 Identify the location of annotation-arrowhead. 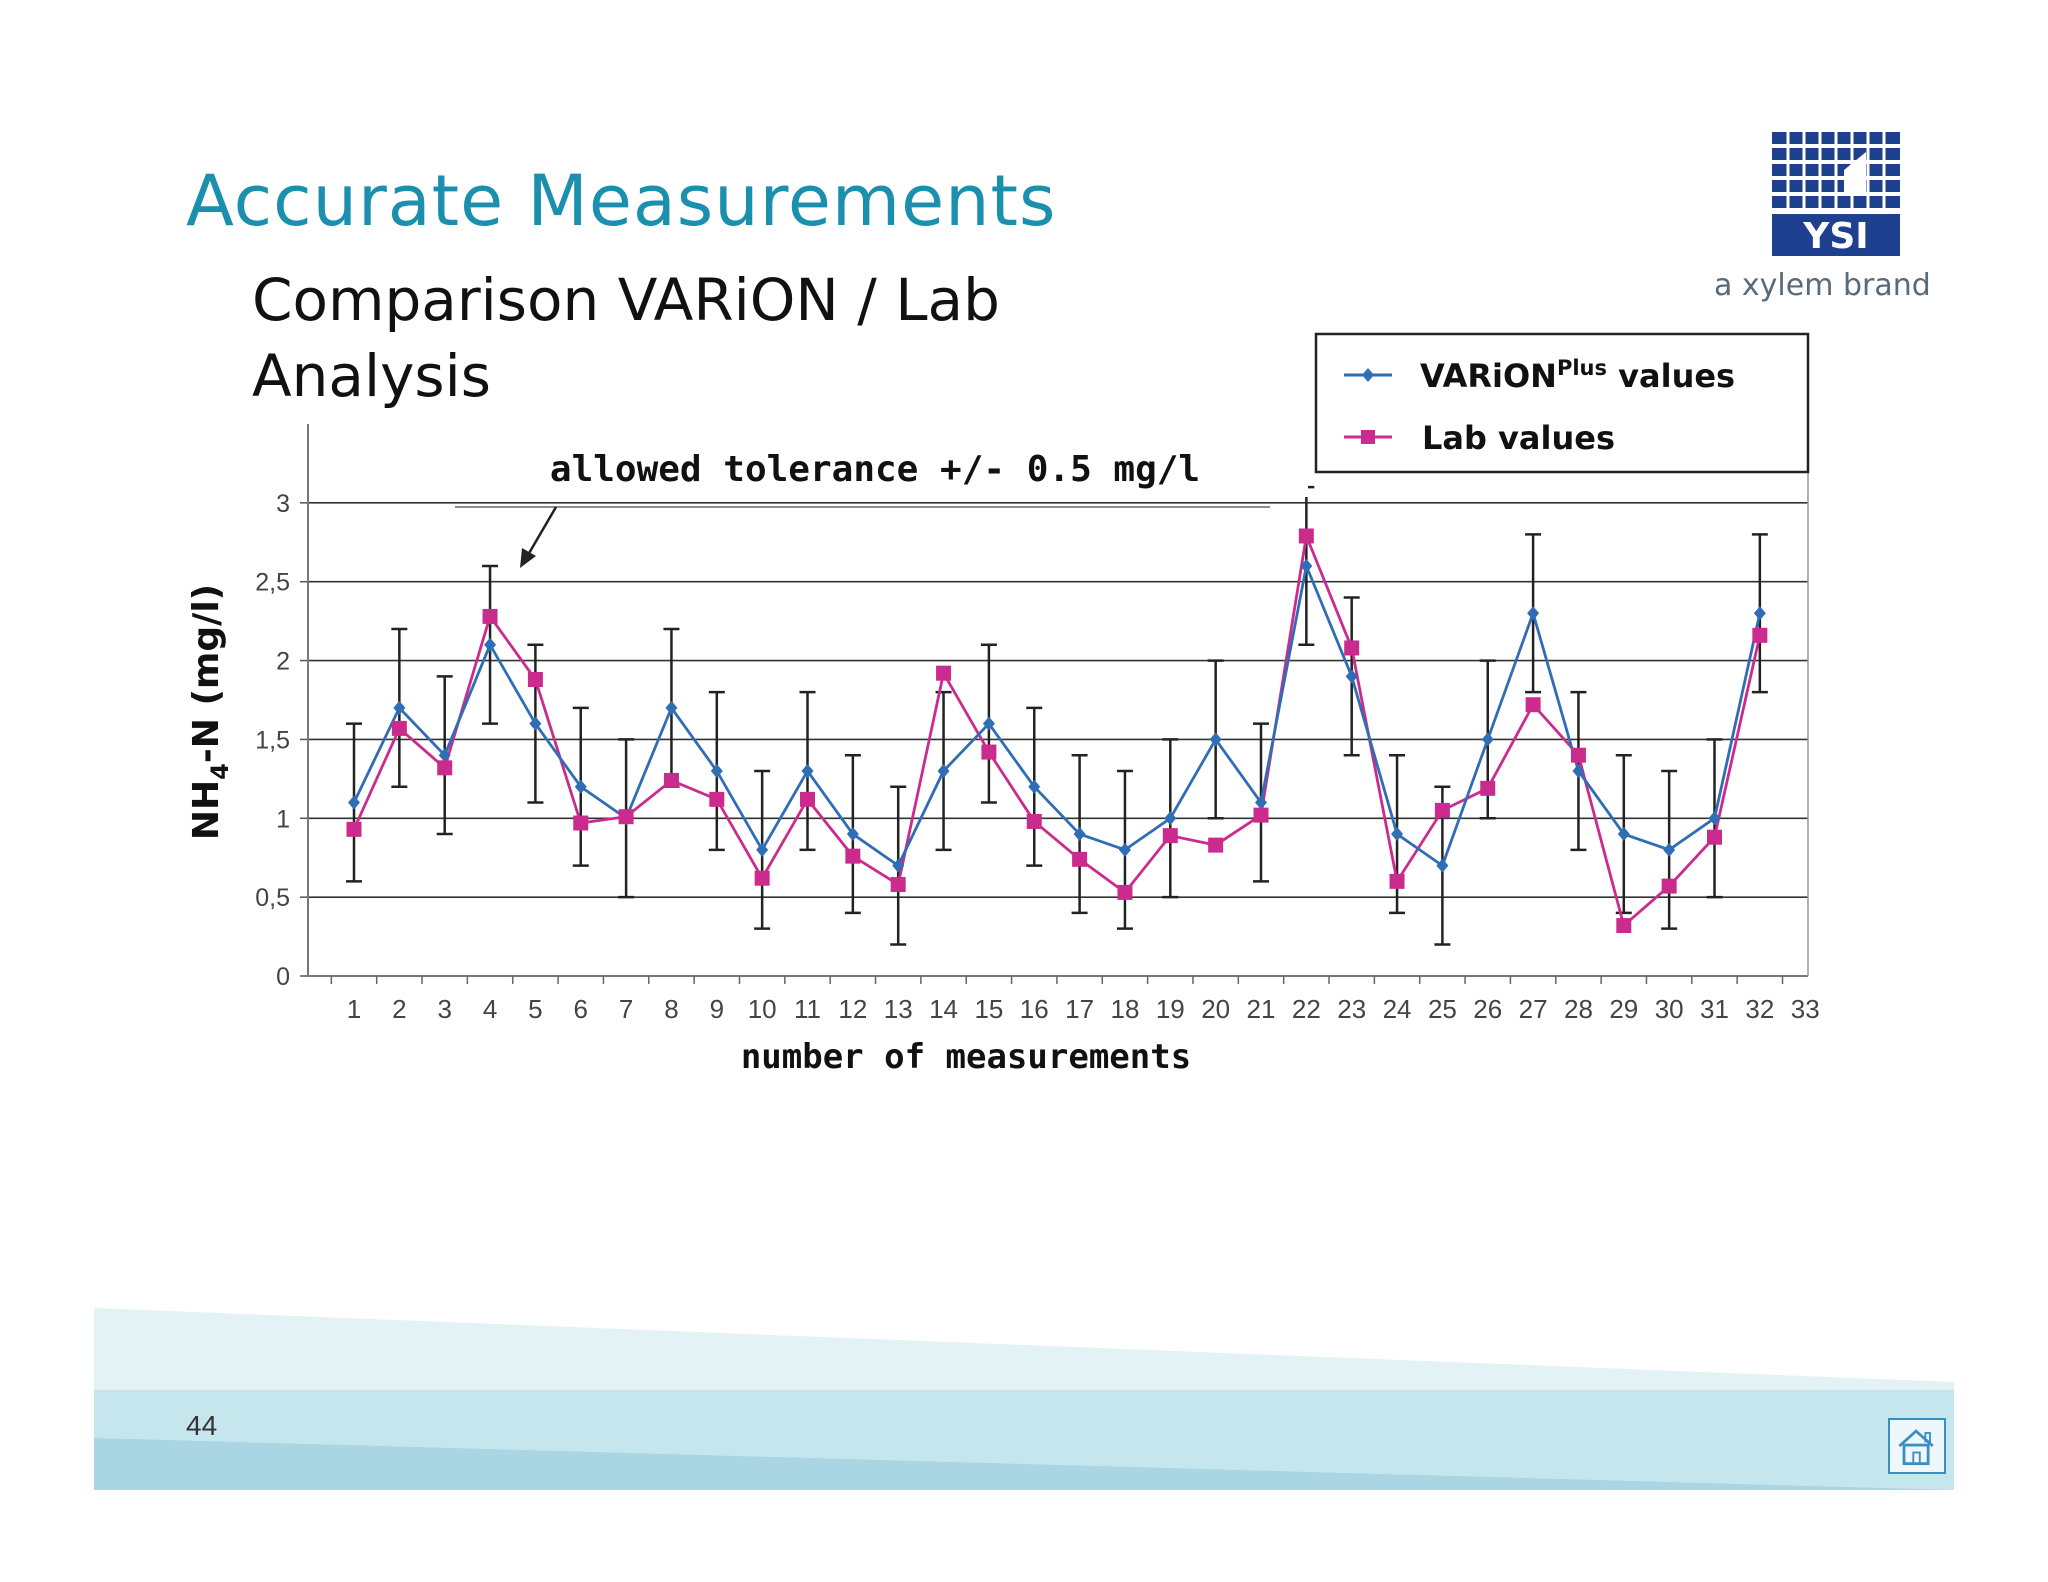
(528, 558).